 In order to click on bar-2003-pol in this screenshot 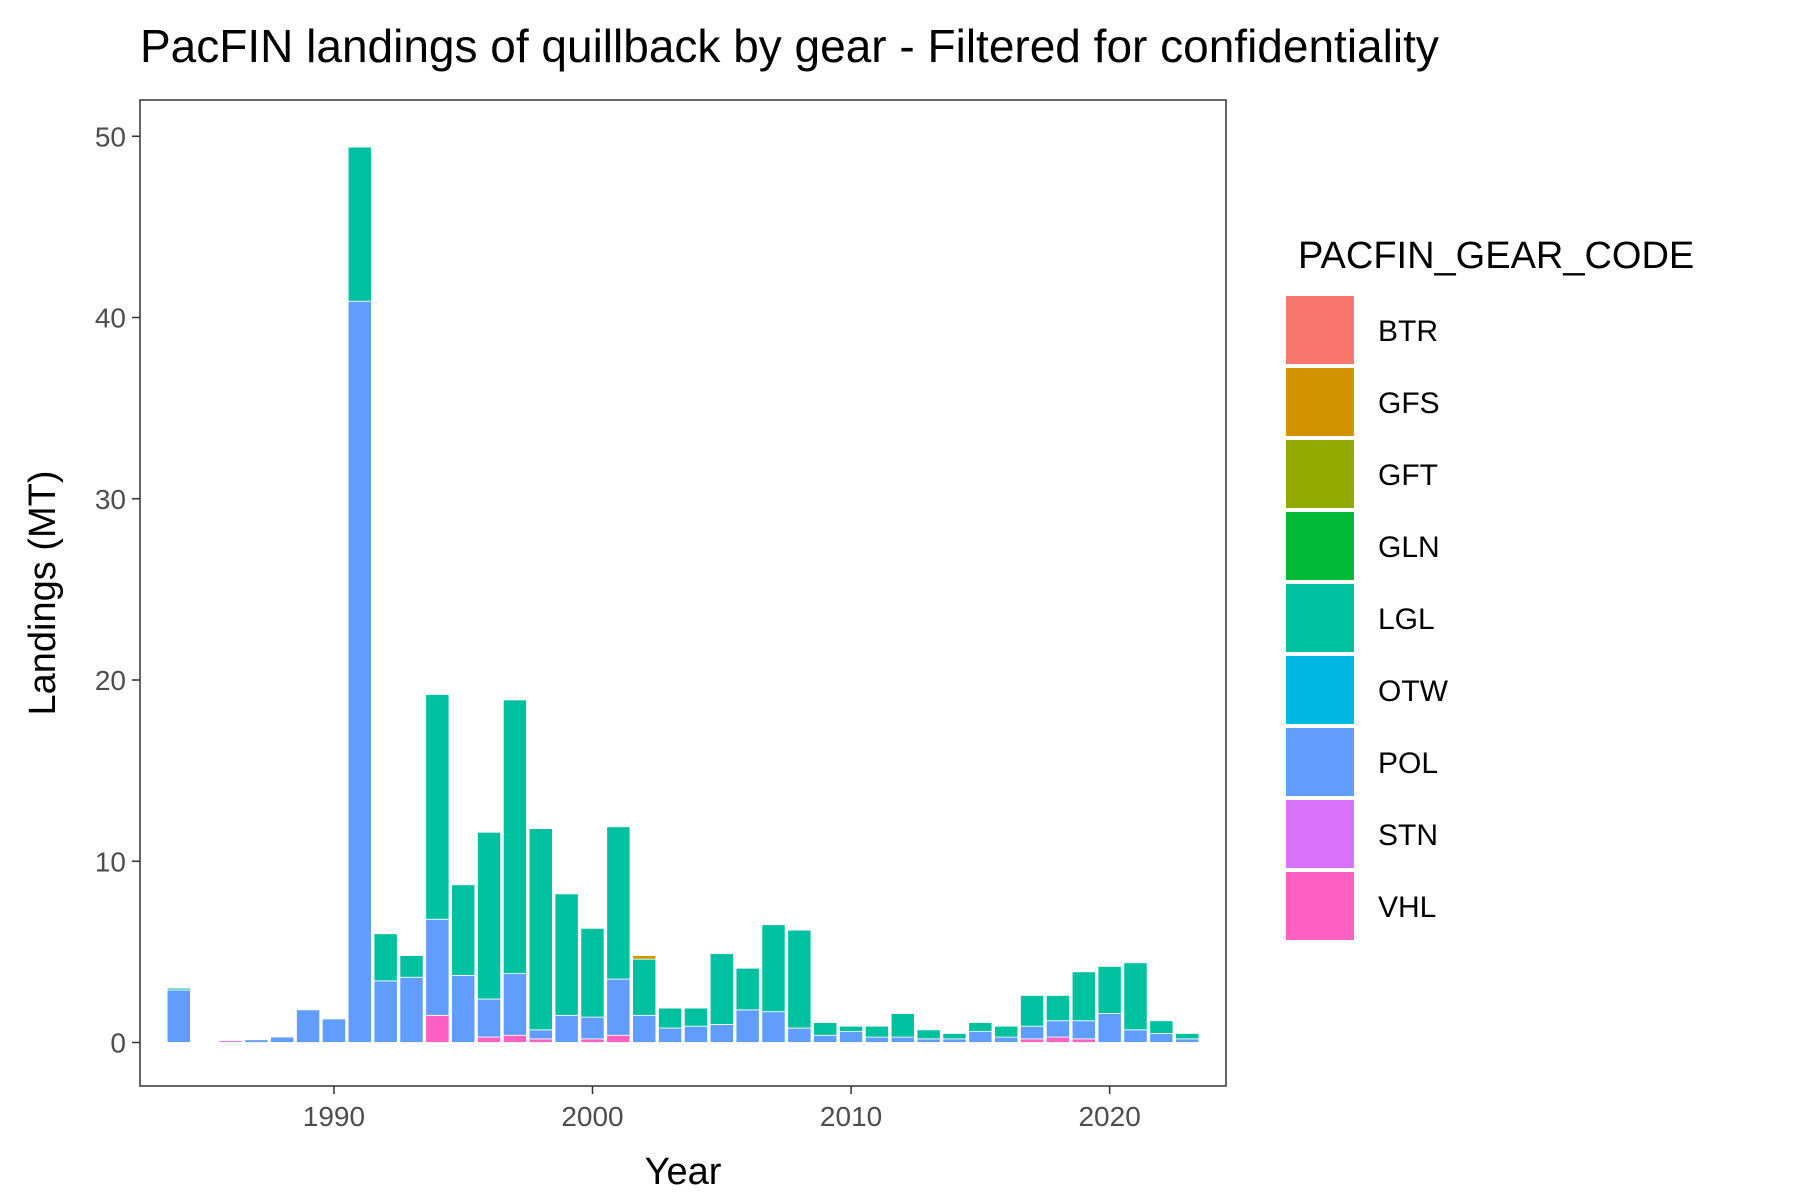, I will do `click(670, 1035)`.